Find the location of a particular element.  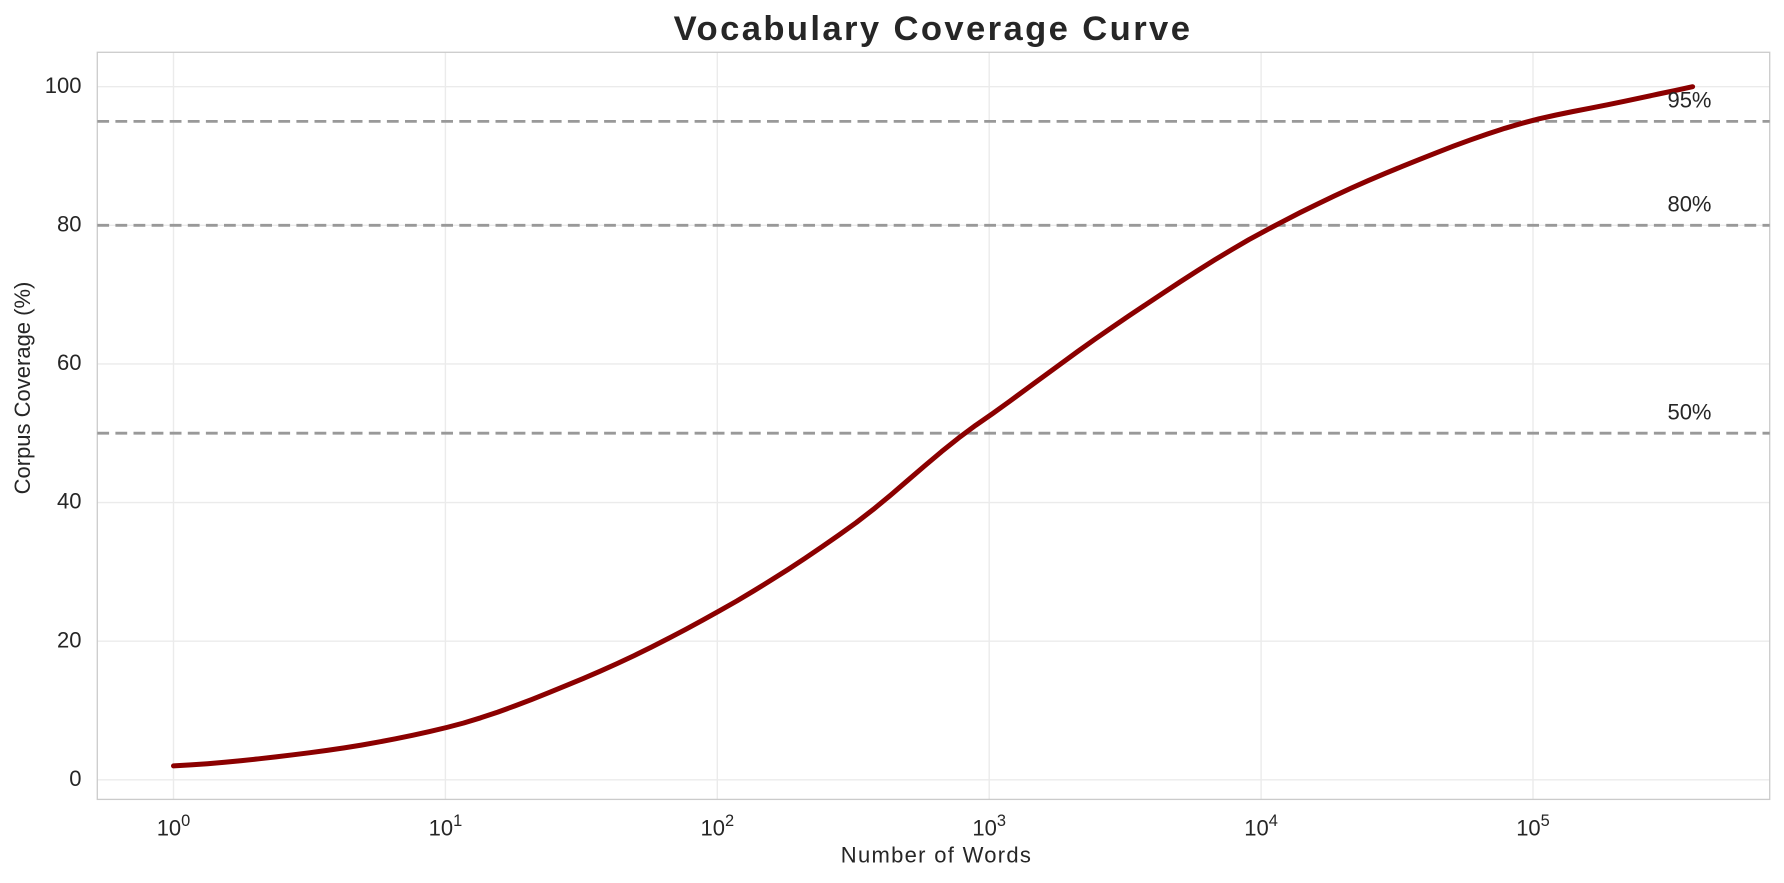

svg-text: Number of Words is located at coordinates (936, 855).